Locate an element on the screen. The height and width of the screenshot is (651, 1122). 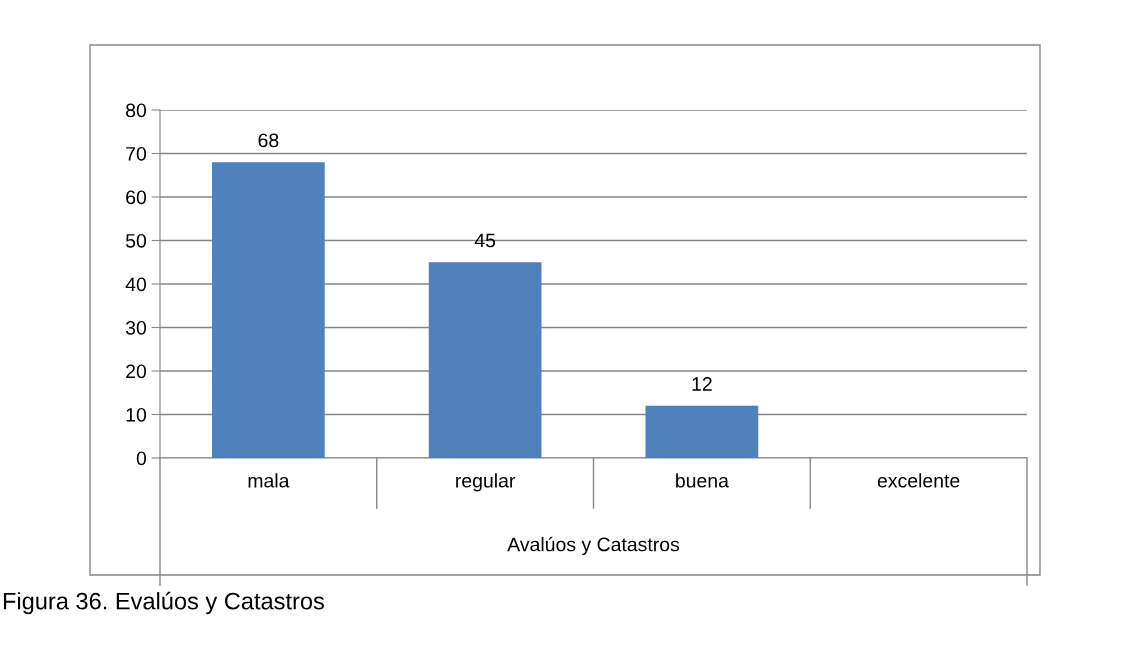
text: Figura 36. Evalúos y Catastros is located at coordinates (163, 603).